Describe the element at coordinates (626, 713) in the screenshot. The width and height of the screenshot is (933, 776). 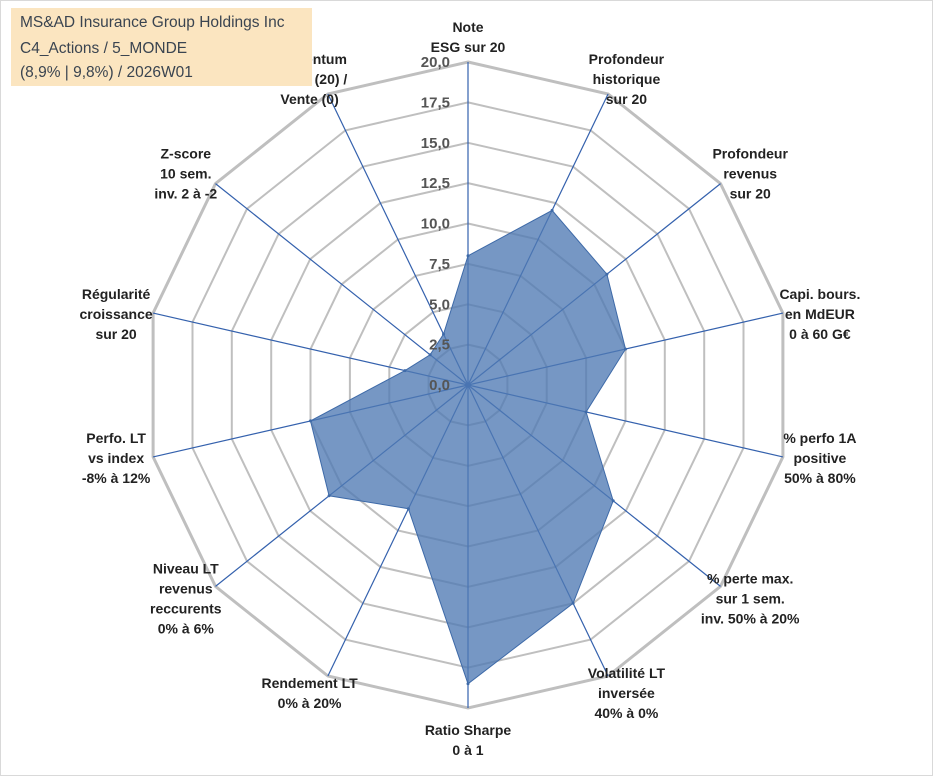
I see `axis-label-line: 40% à 0%` at that location.